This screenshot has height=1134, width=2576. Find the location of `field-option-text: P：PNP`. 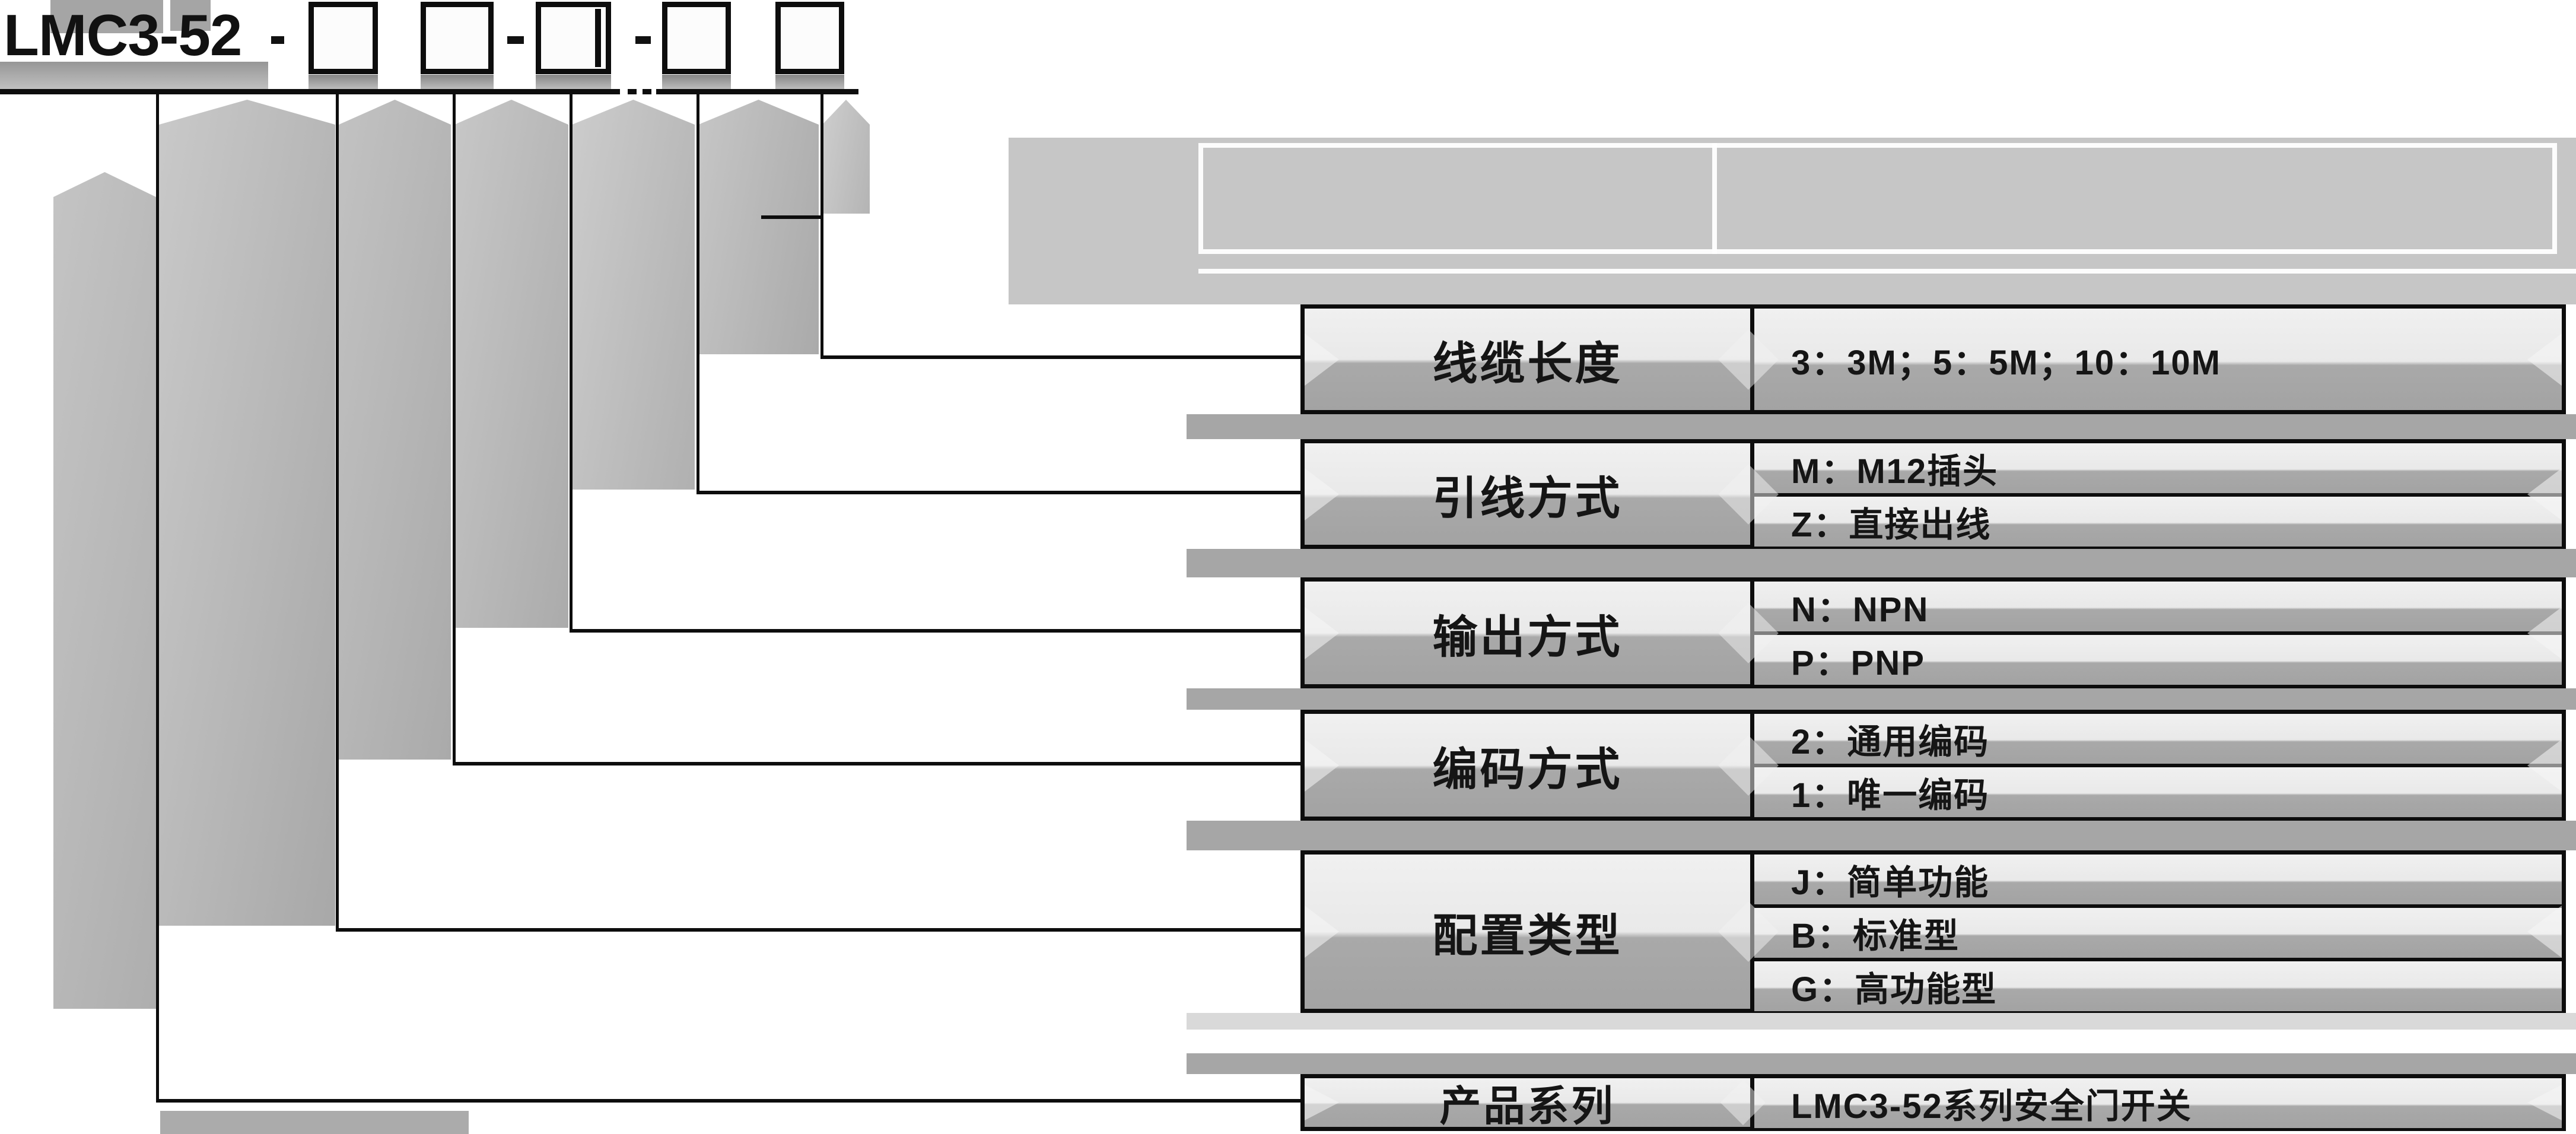

field-option-text: P：PNP is located at coordinates (1858, 663).